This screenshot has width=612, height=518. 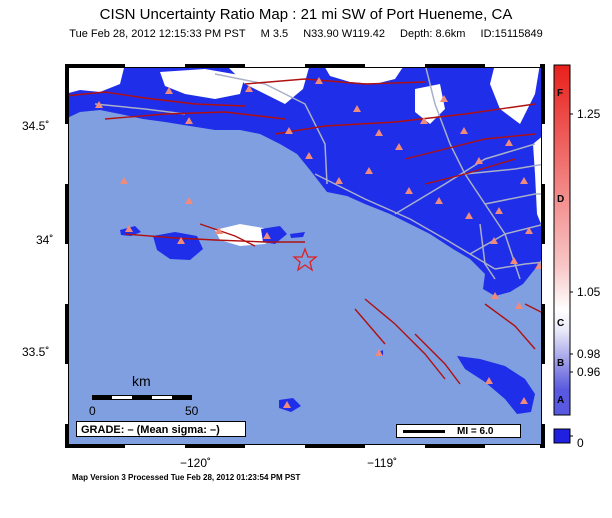 I want to click on grade-letter-a: A, so click(x=561, y=400).